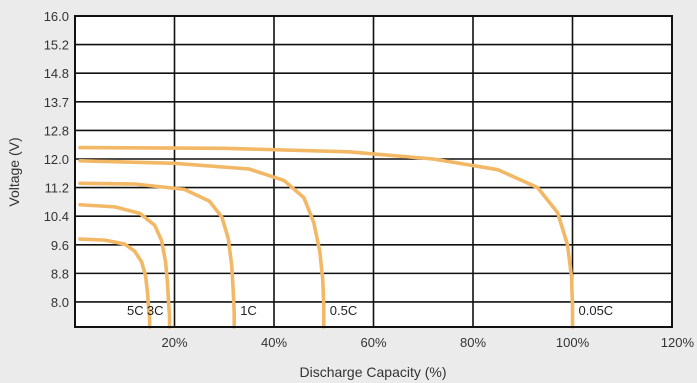 Image resolution: width=697 pixels, height=383 pixels. I want to click on series-line-5C, so click(115, 283).